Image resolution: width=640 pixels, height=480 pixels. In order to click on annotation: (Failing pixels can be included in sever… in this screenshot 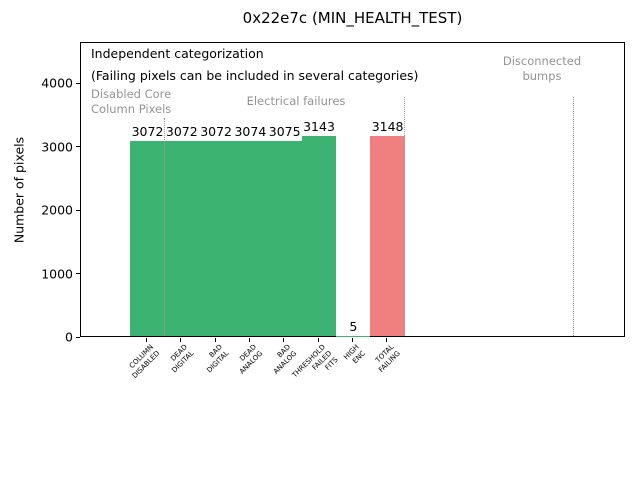, I will do `click(255, 75)`.